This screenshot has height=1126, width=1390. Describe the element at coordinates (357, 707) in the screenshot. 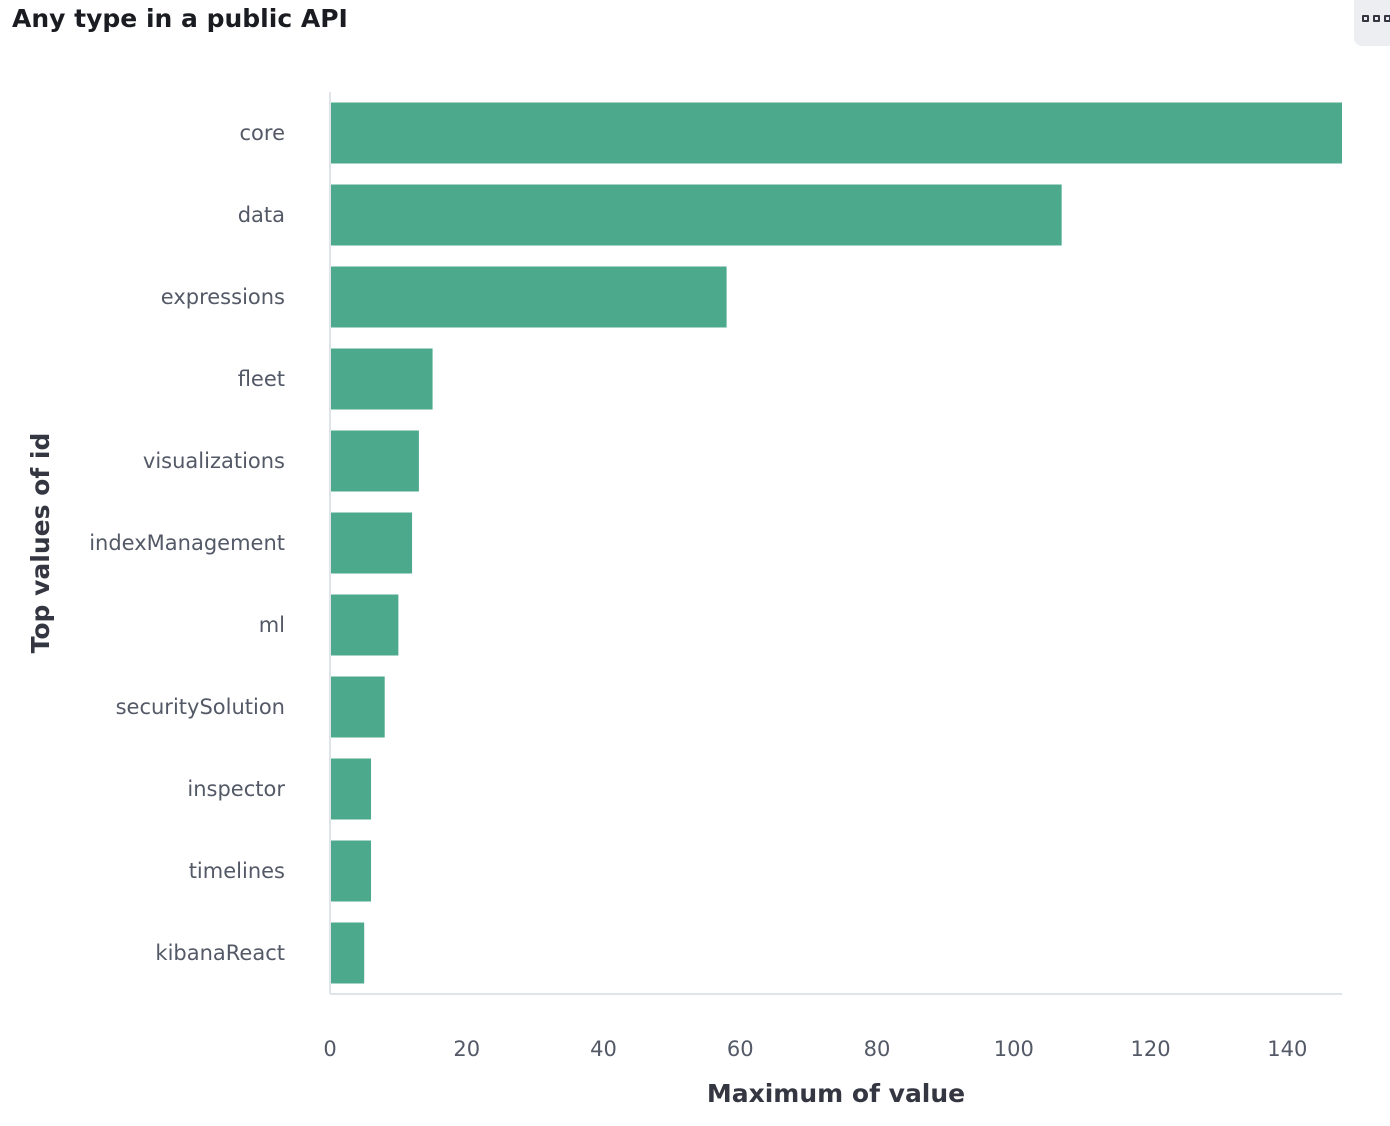

I see `bar-securitySolution` at that location.